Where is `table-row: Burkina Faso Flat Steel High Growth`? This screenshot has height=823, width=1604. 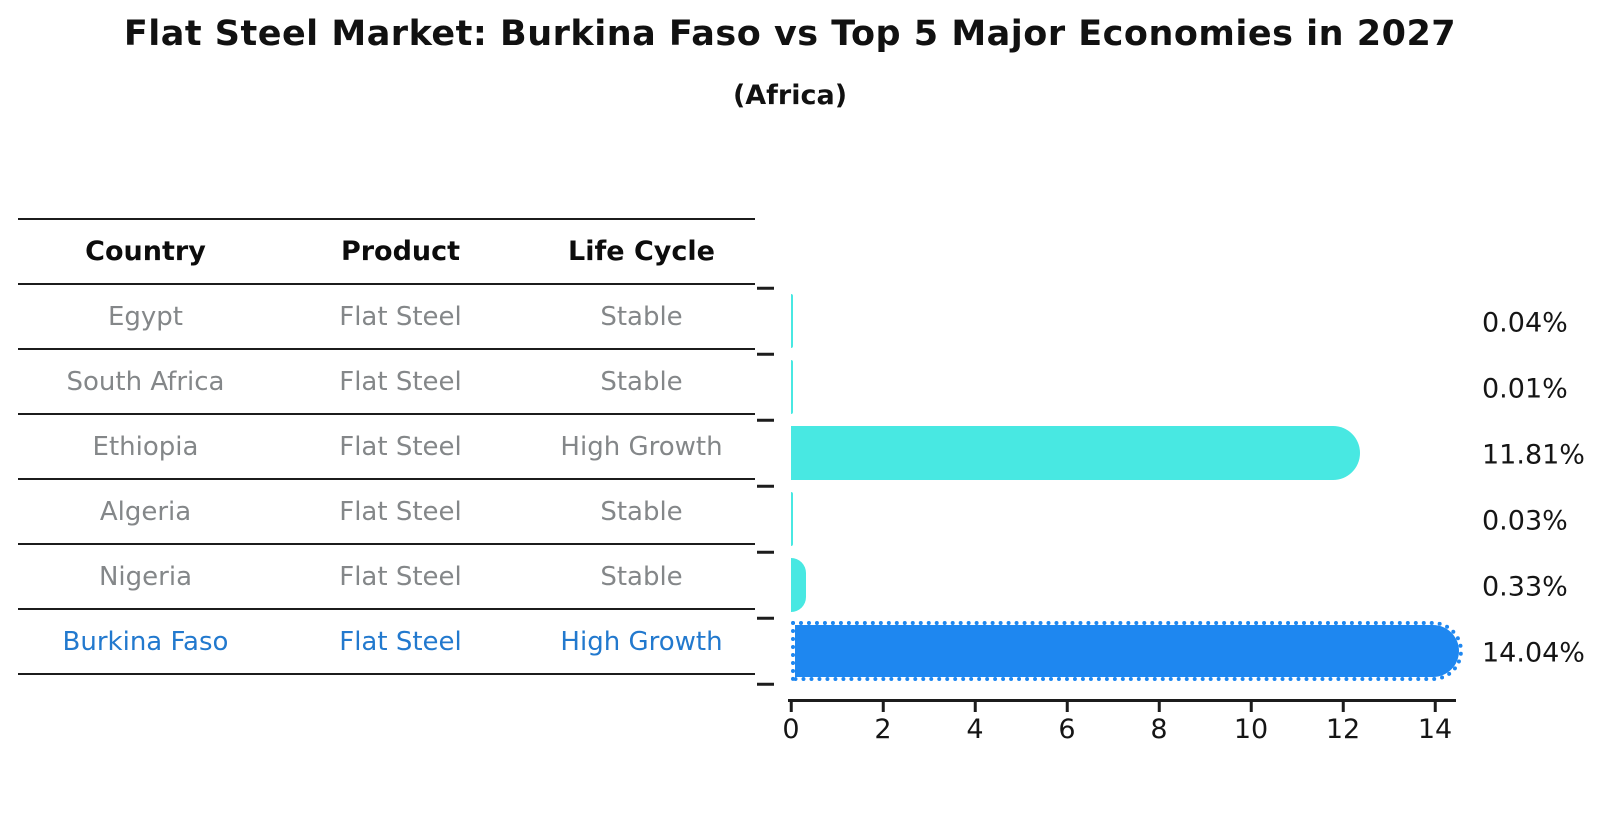
table-row: Burkina Faso Flat Steel High Growth is located at coordinates (386, 640).